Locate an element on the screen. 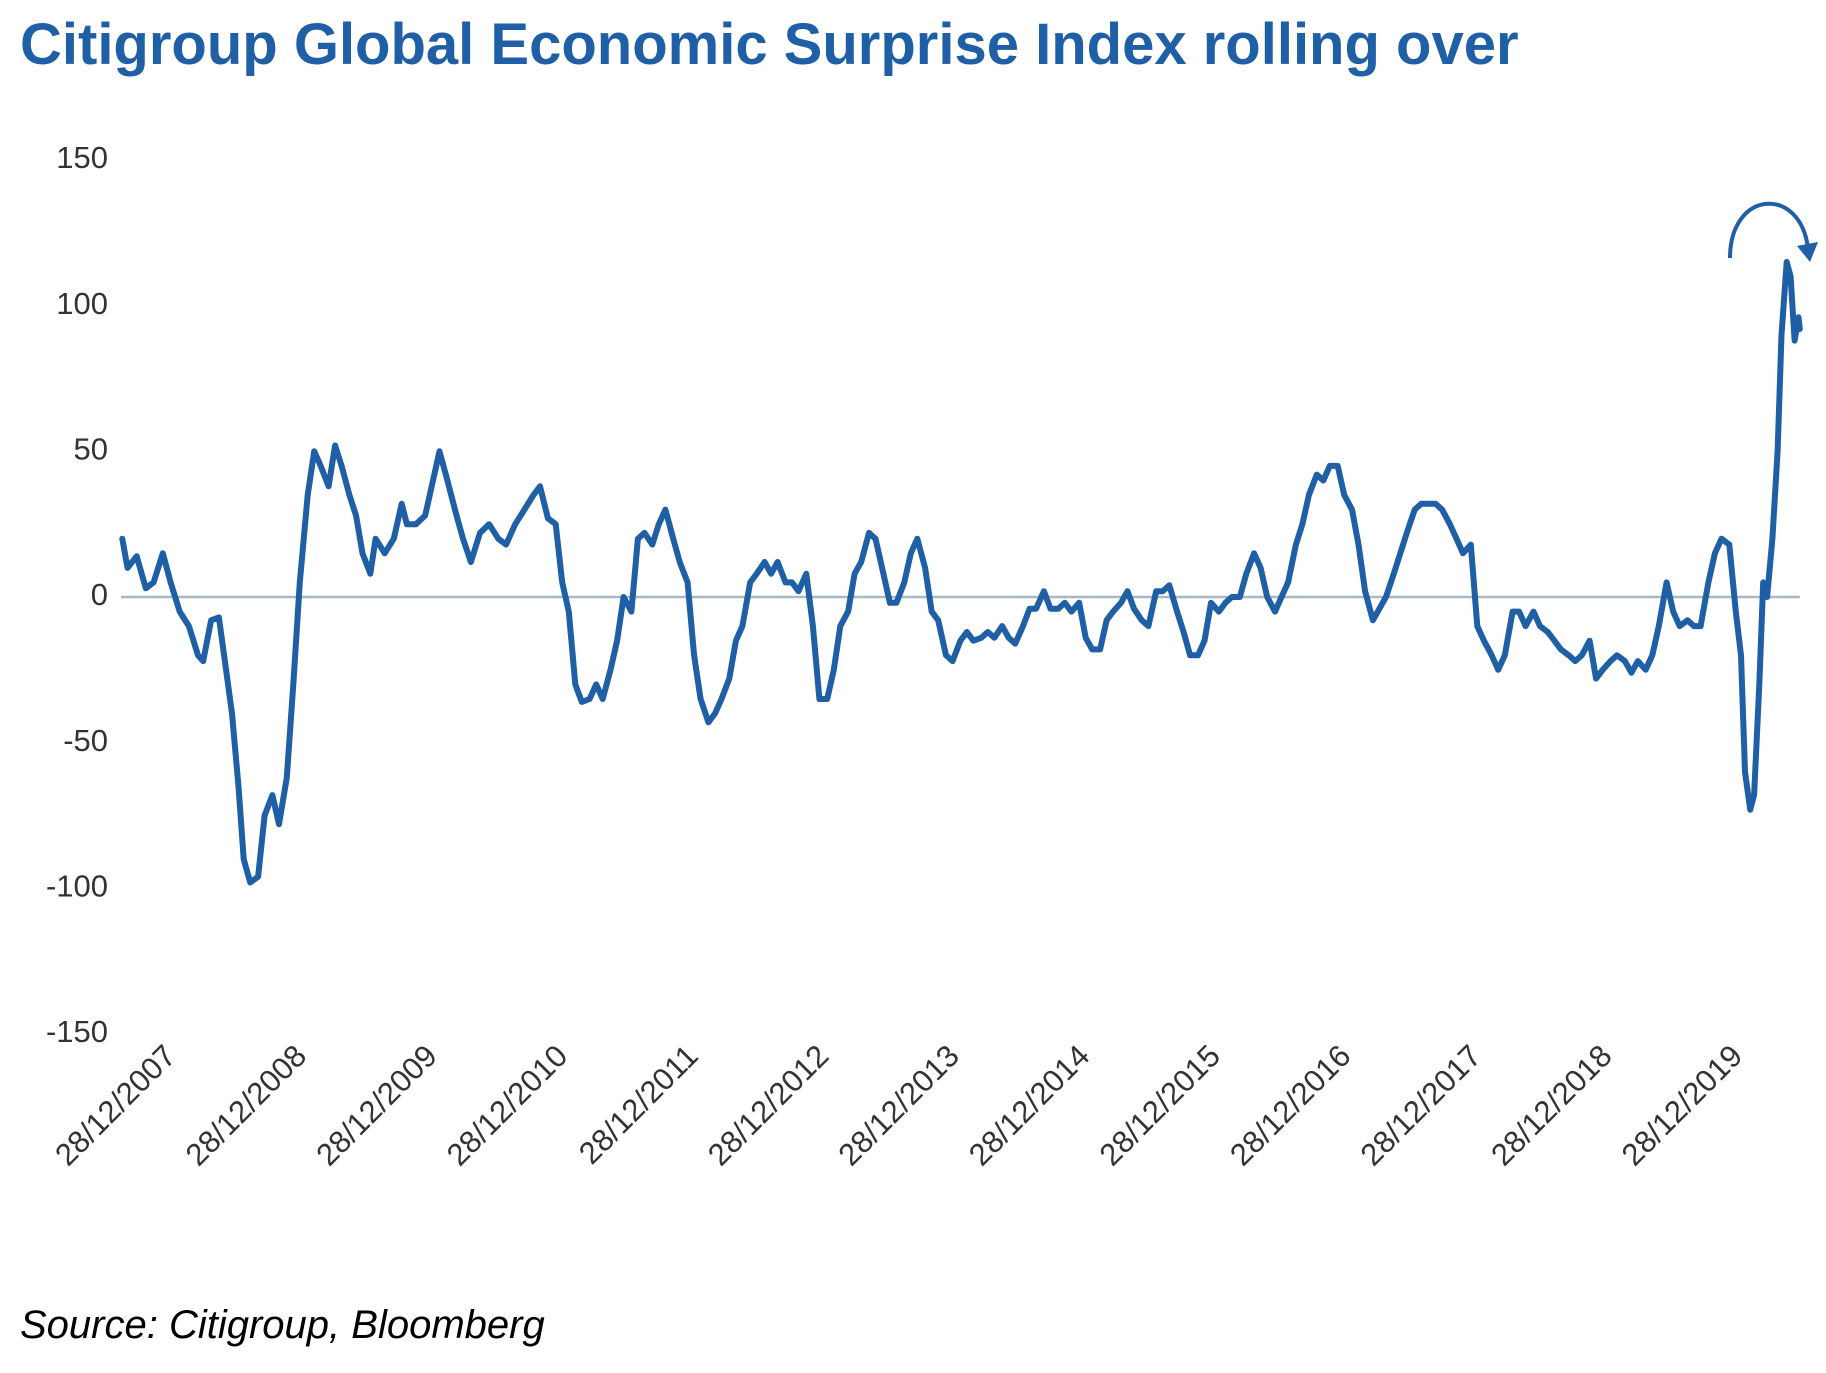 Image resolution: width=1826 pixels, height=1373 pixels. x-tick-label: 28/12/2018 is located at coordinates (1551, 1105).